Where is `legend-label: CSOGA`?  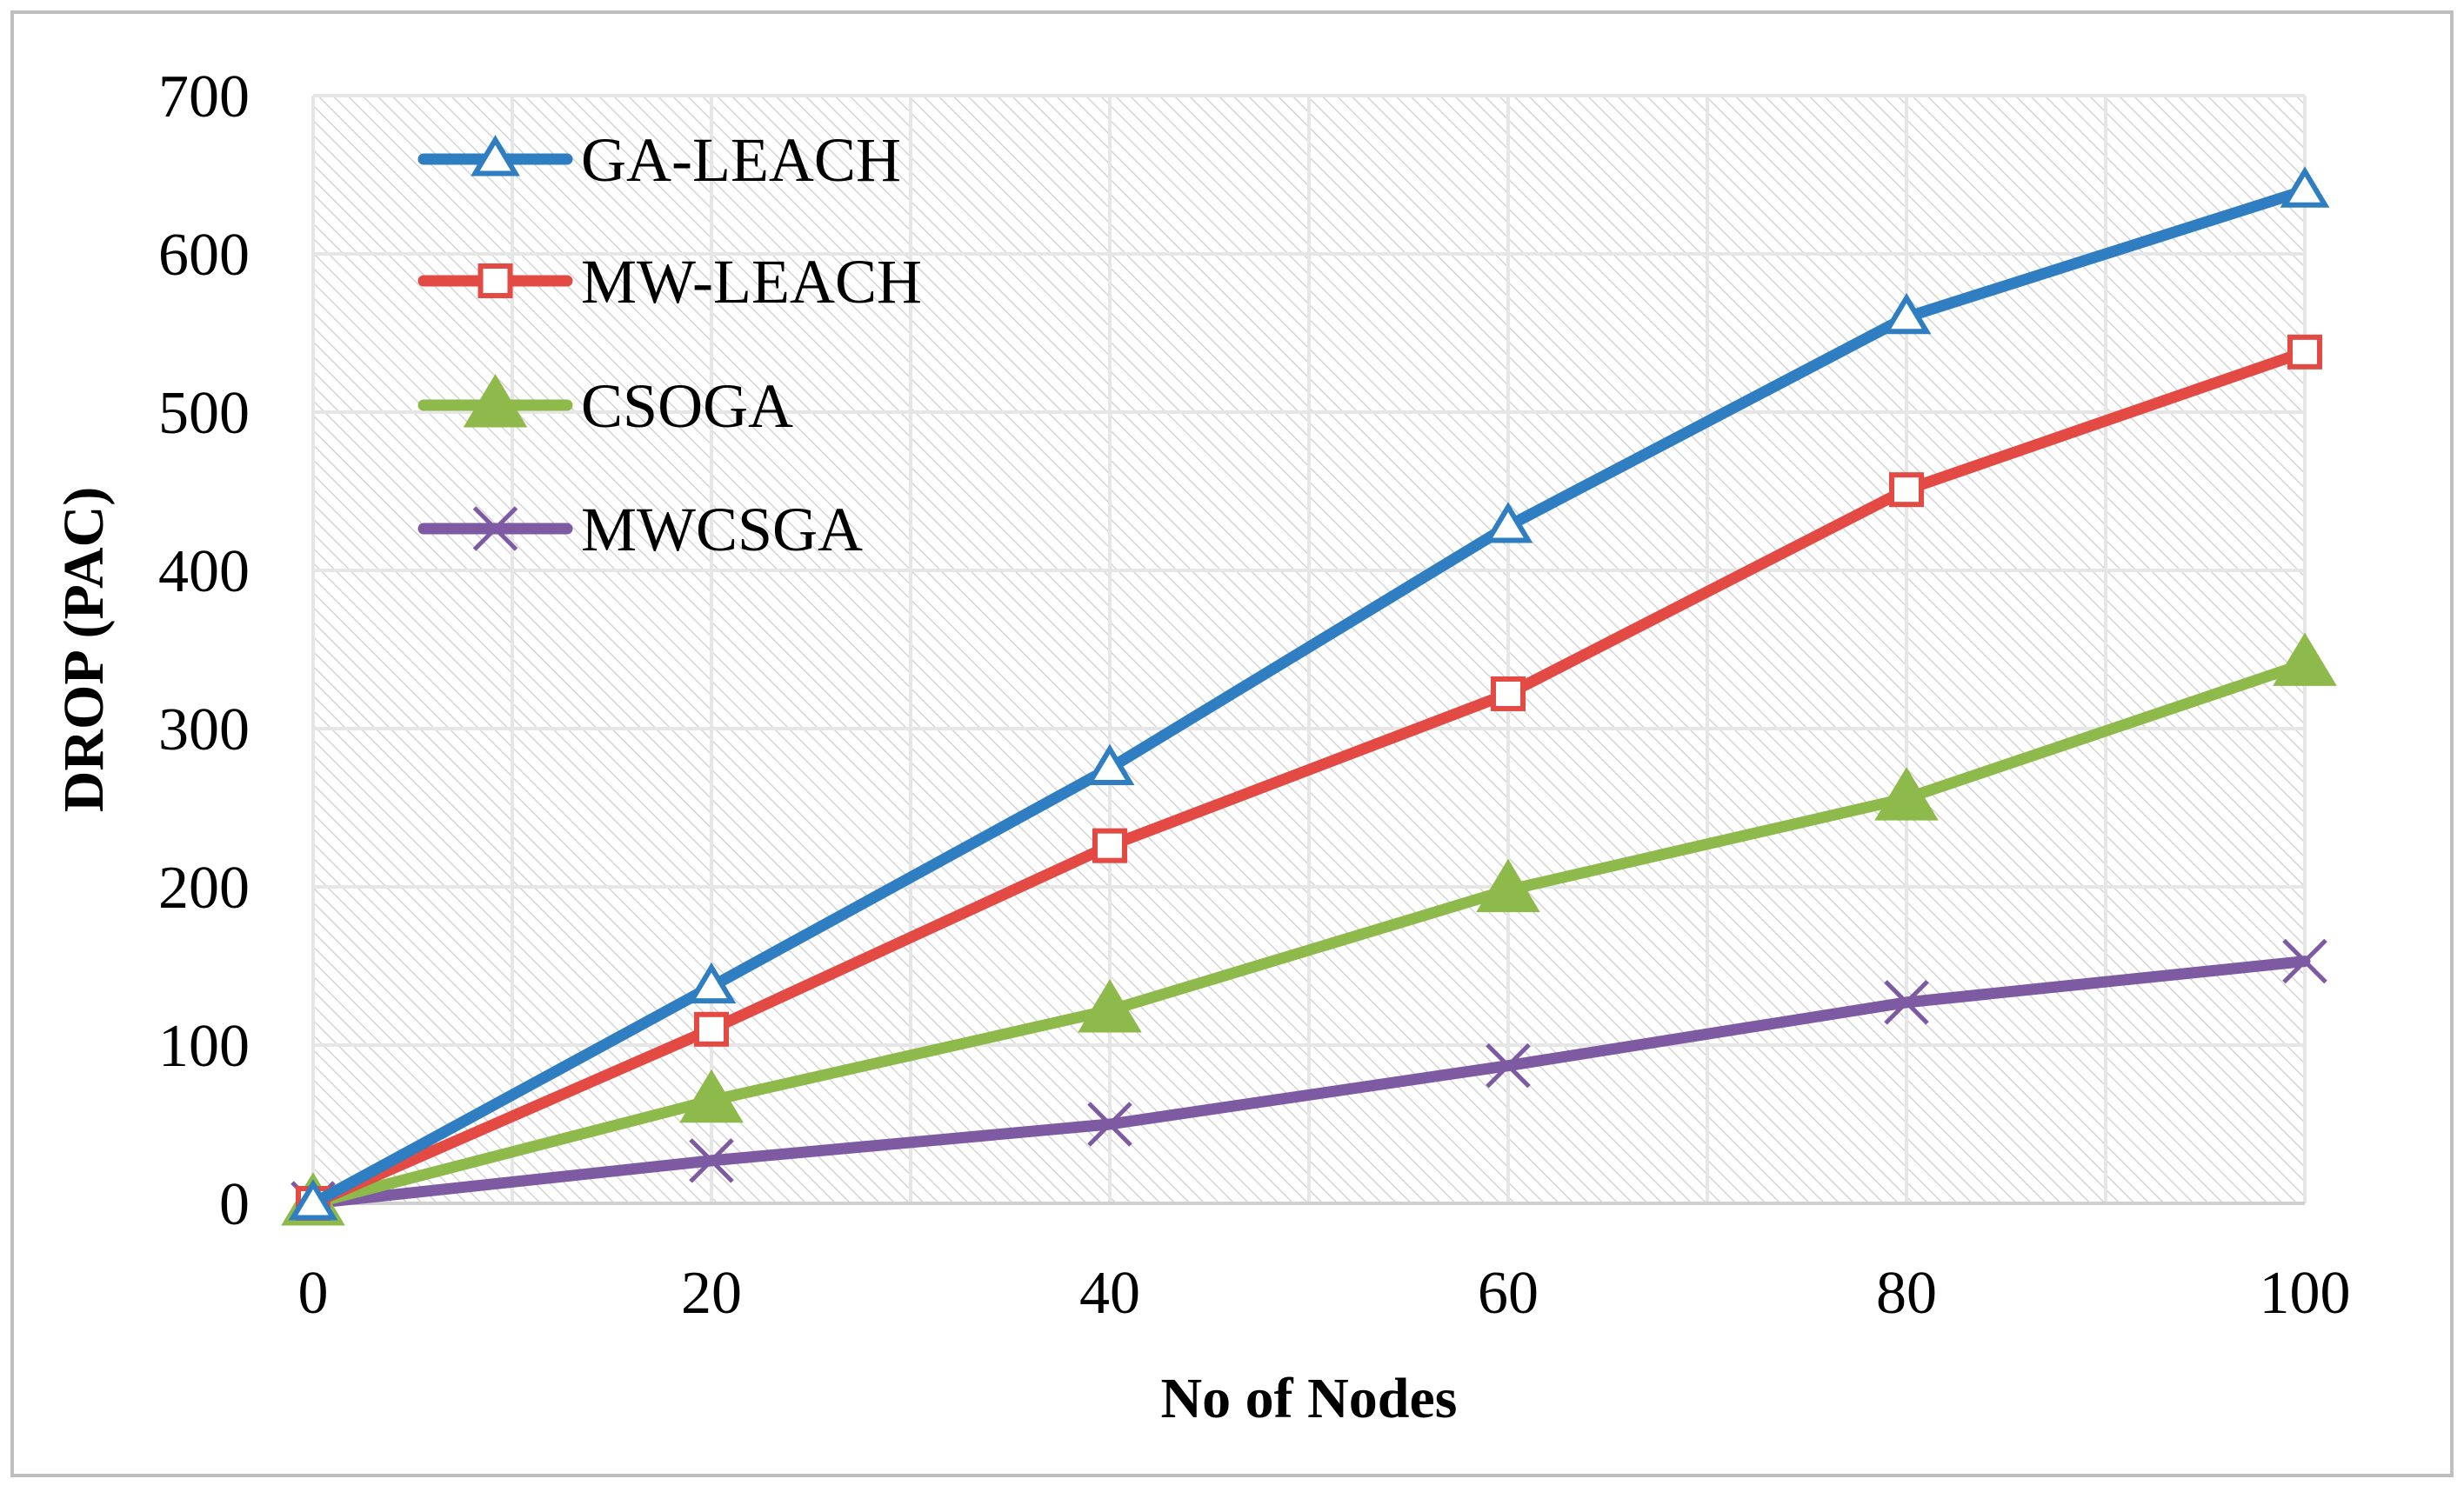
legend-label: CSOGA is located at coordinates (687, 406).